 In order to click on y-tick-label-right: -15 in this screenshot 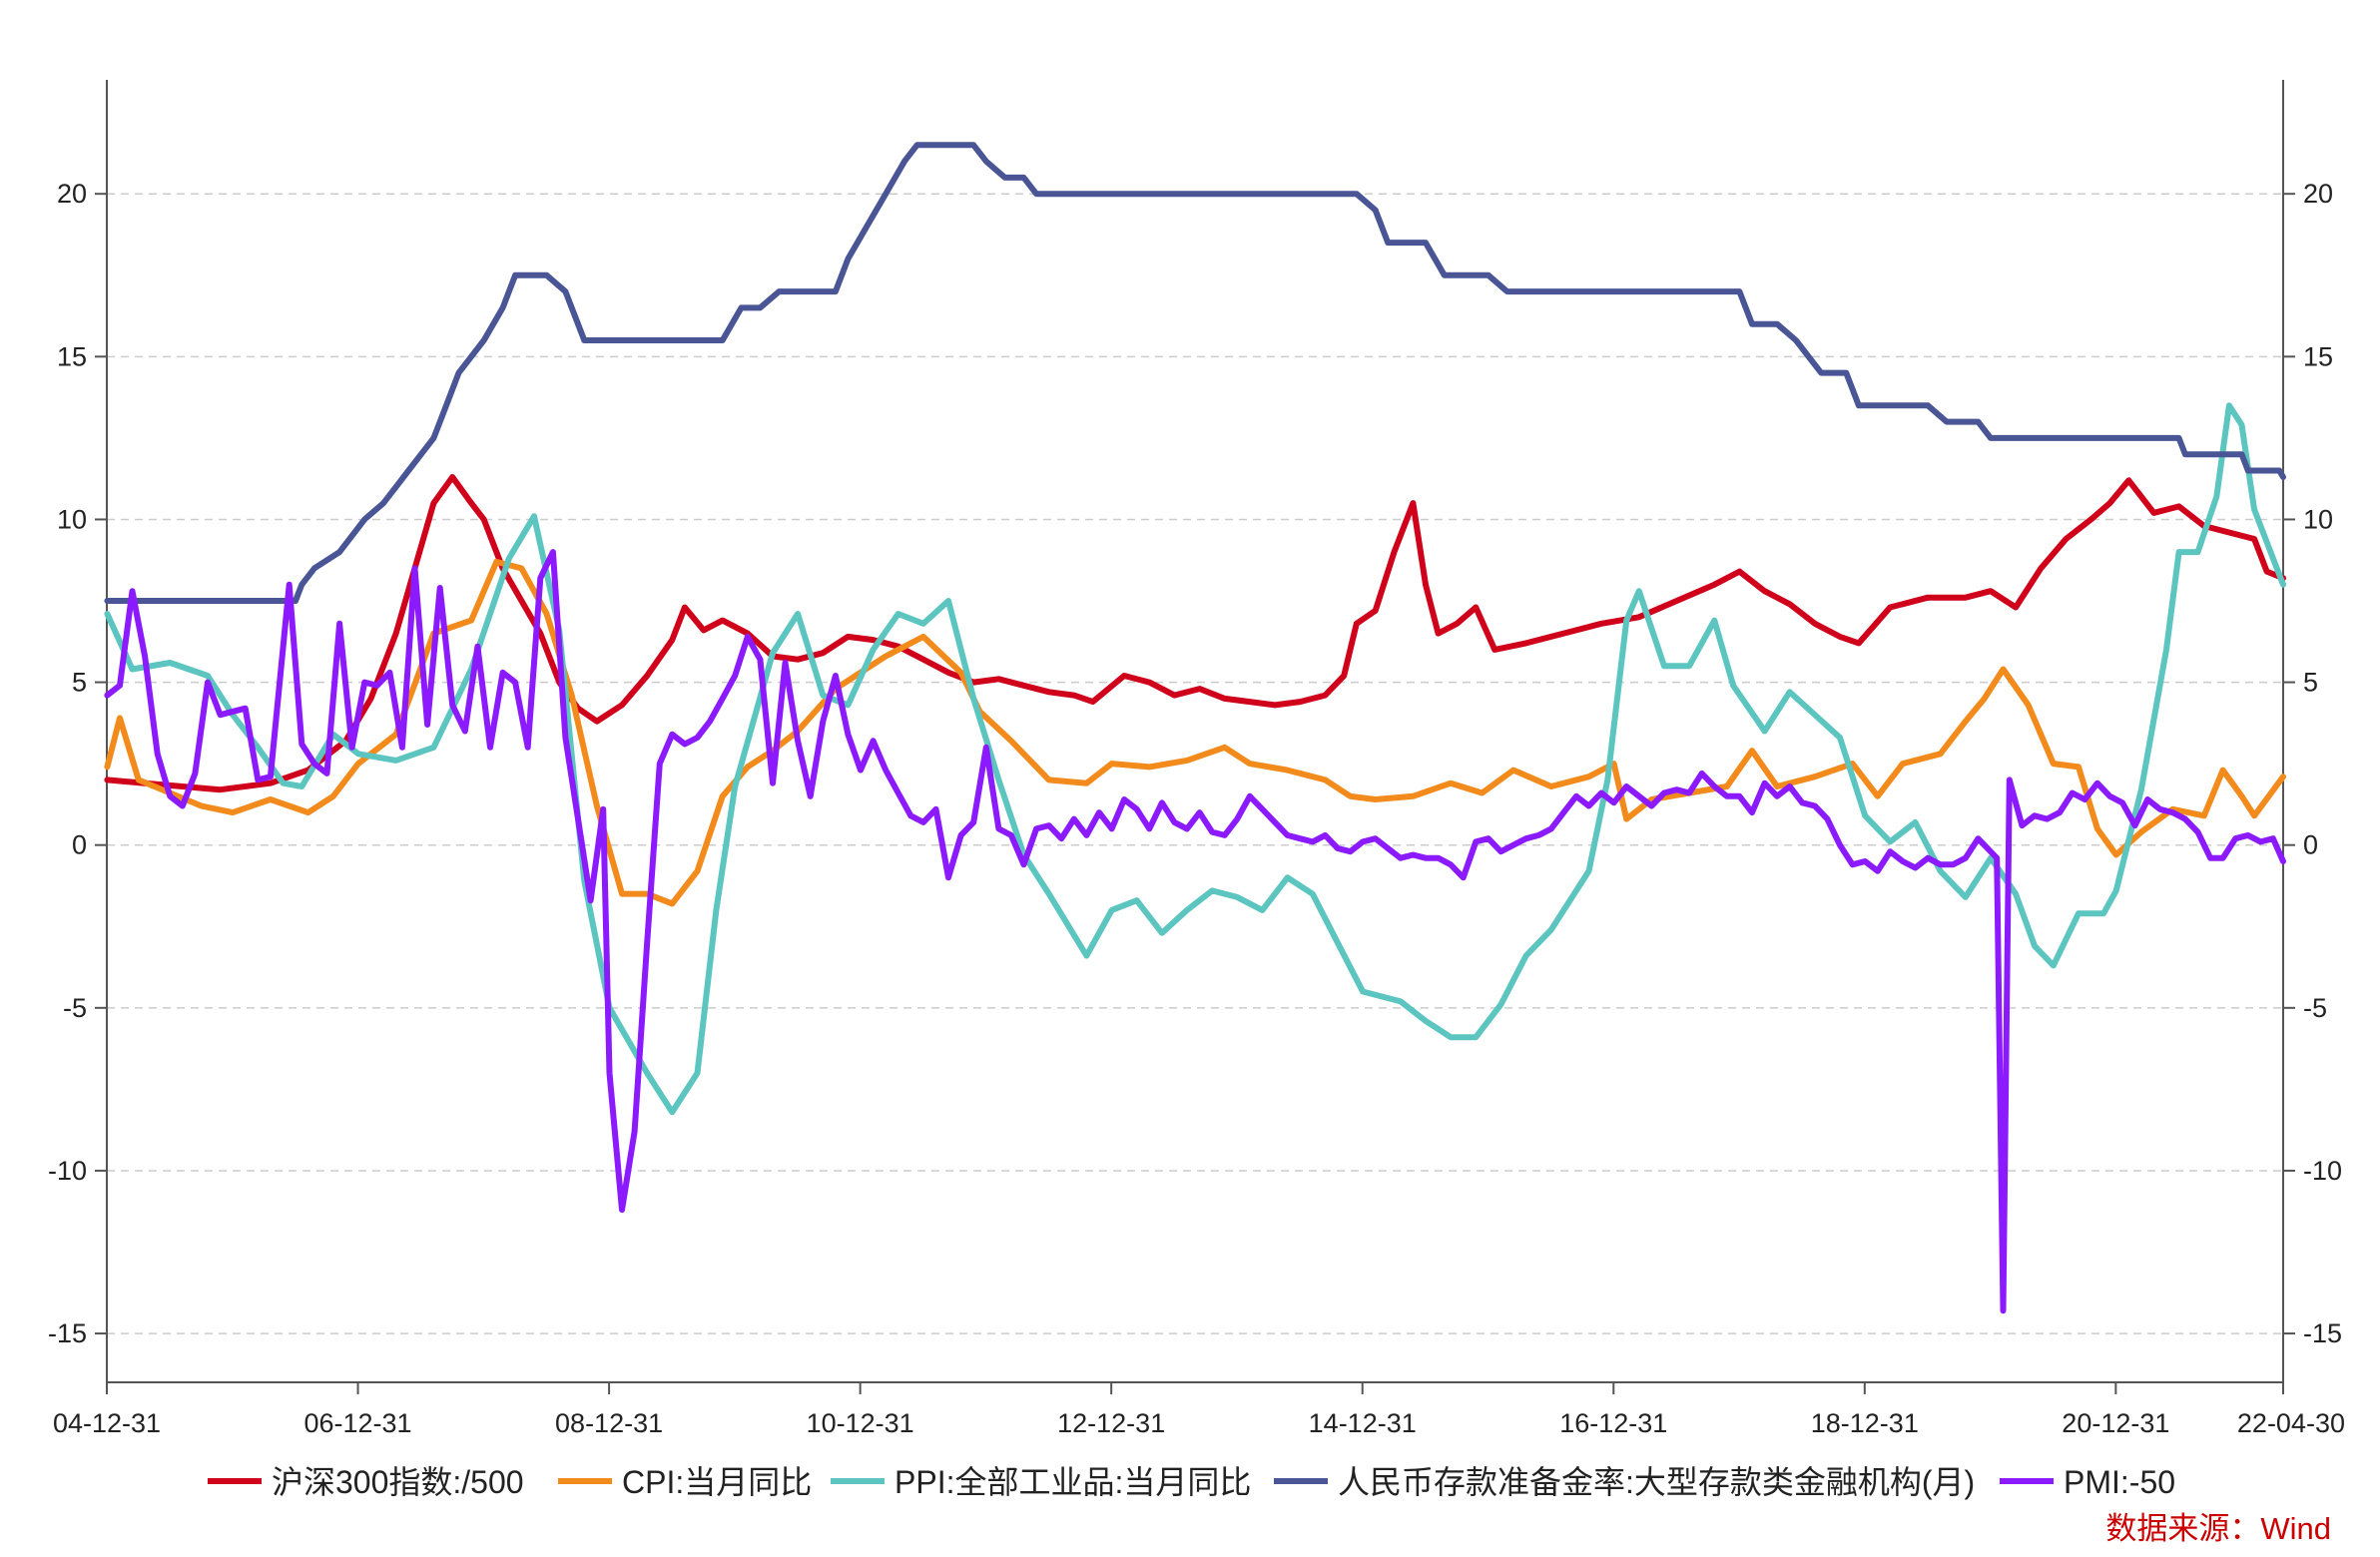, I will do `click(2322, 1333)`.